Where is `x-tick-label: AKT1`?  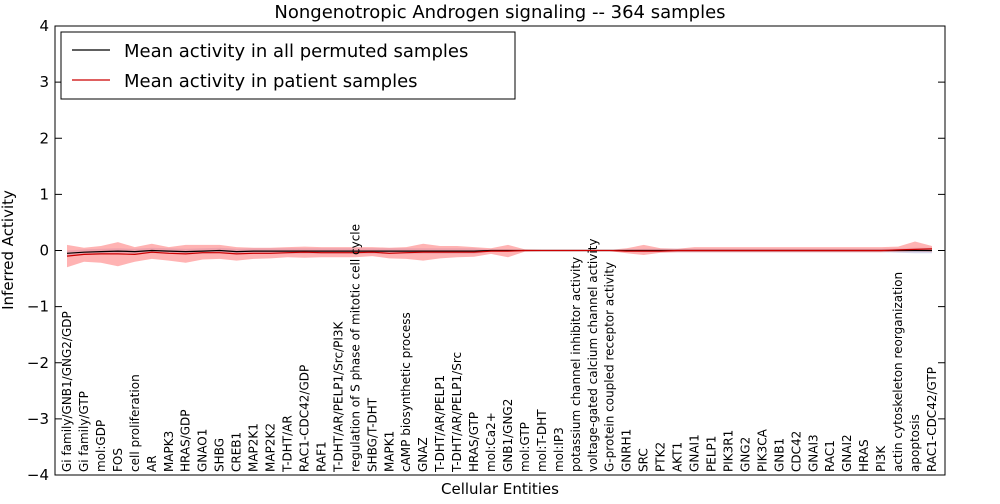
x-tick-label: AKT1 is located at coordinates (678, 457).